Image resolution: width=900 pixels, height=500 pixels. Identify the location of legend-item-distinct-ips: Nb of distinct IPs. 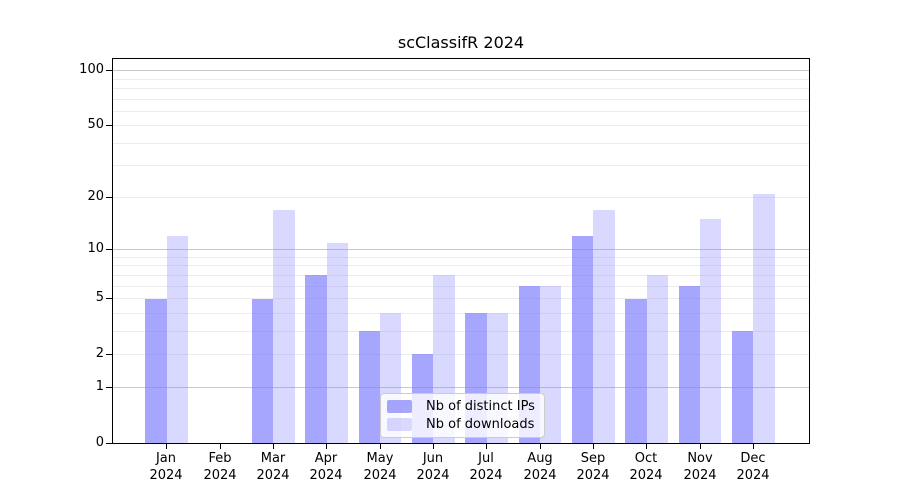
(462, 406).